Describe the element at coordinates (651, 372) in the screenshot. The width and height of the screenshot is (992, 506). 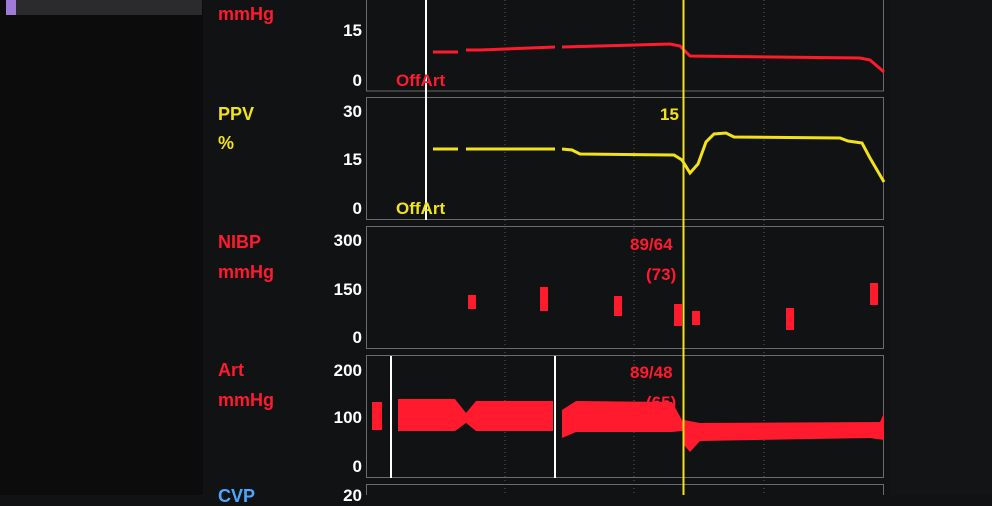
I see `art-cursor-value: 89/48` at that location.